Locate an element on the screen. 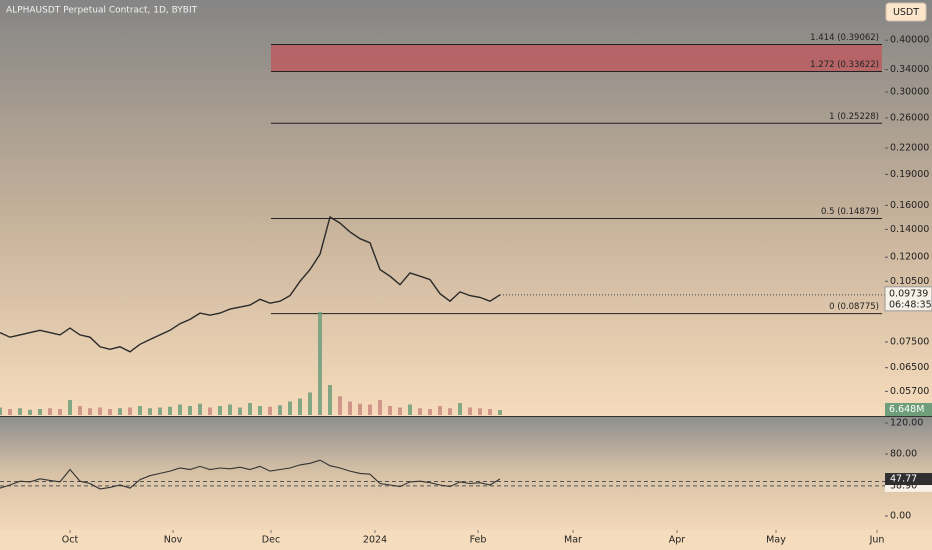 The width and height of the screenshot is (932, 550). volume-label-box is located at coordinates (908, 409).